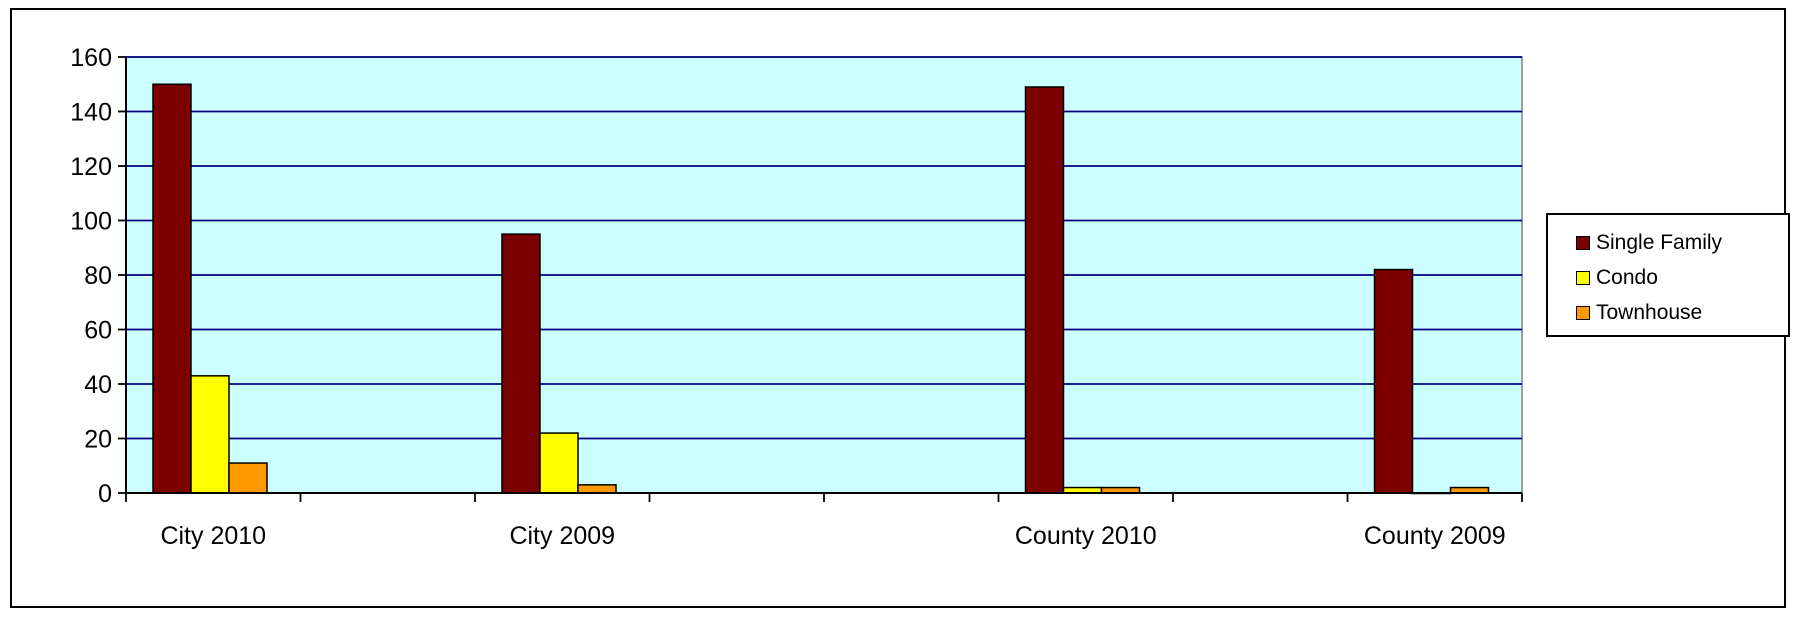  Describe the element at coordinates (1627, 277) in the screenshot. I see `legend-label-condo: Condo` at that location.